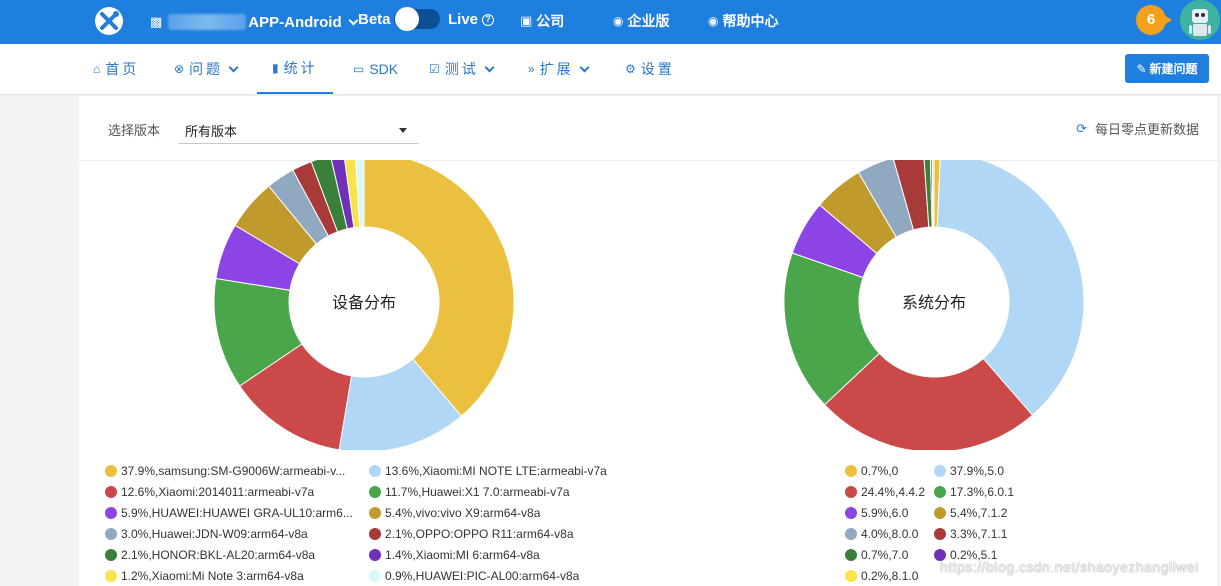 The height and width of the screenshot is (586, 1221). Describe the element at coordinates (206, 69) in the screenshot. I see `tab-issues: ⊗ 问题` at that location.